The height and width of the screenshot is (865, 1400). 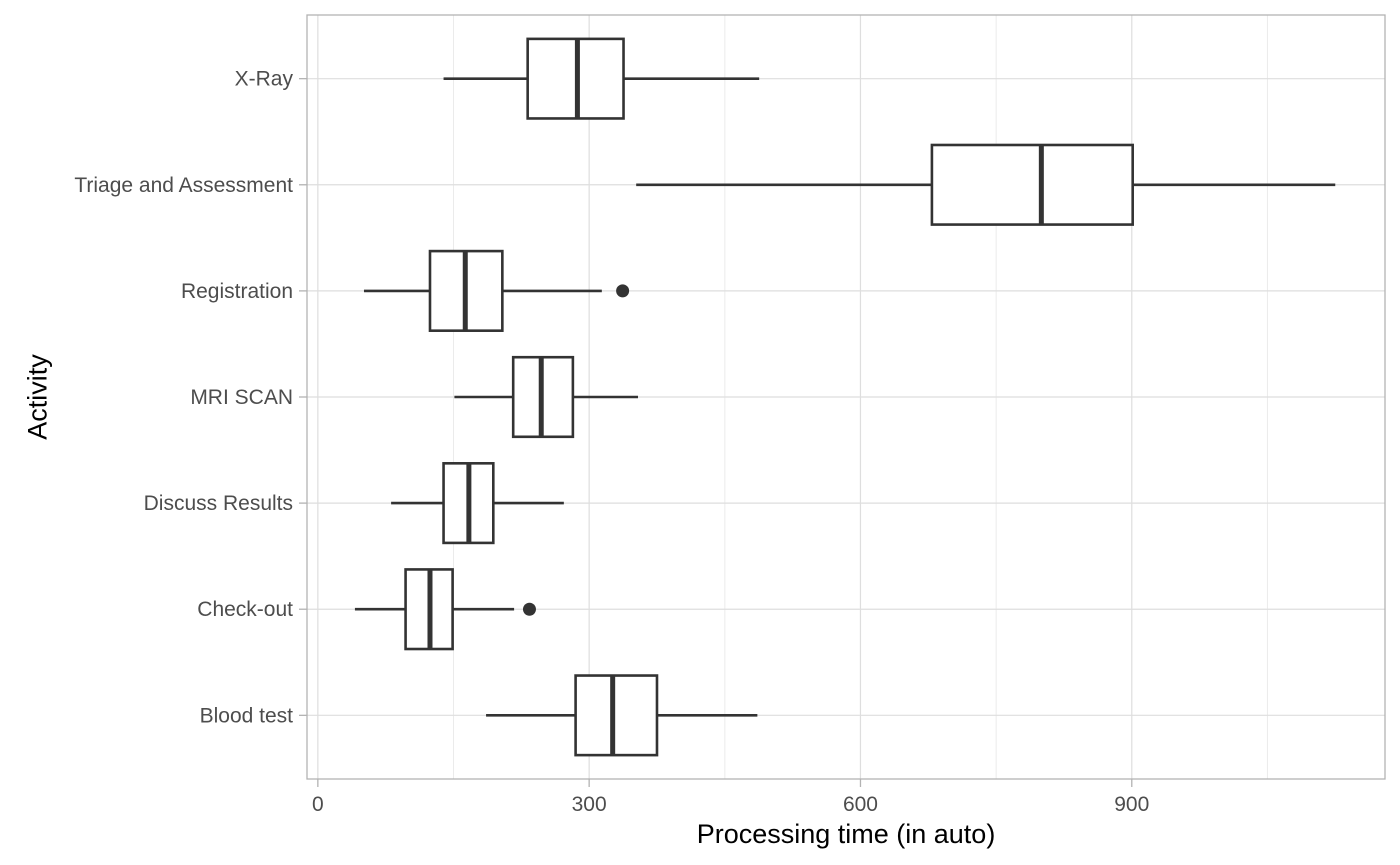 I want to click on y-tick-label: Triage and Assessment, so click(x=183, y=185).